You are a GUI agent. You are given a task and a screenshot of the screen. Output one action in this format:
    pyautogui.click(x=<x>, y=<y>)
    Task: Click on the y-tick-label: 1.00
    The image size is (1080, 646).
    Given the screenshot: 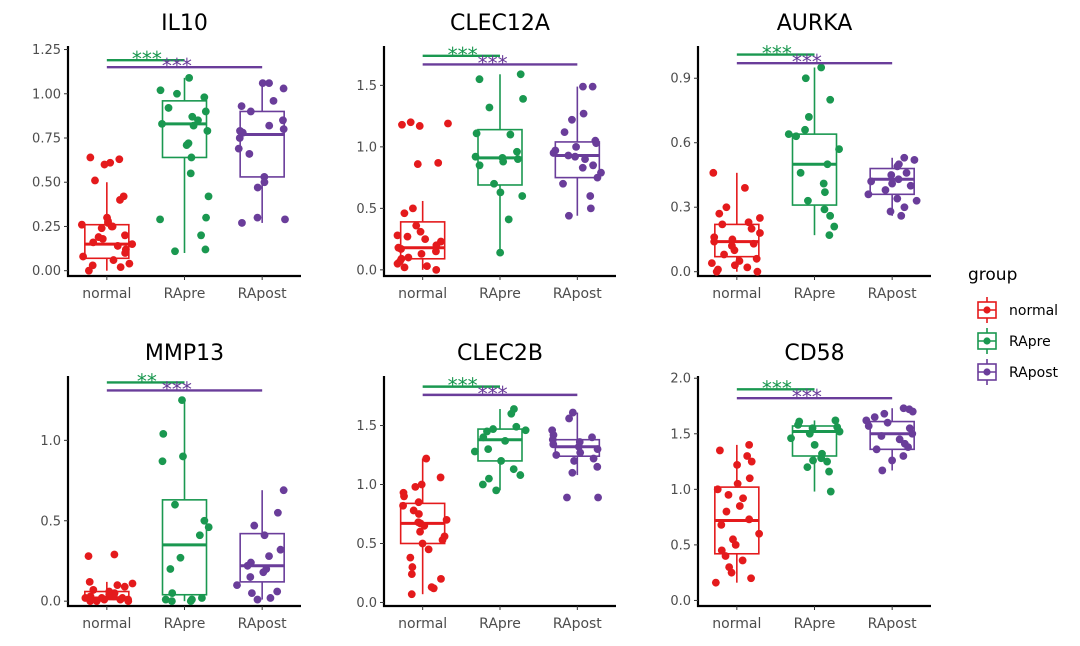 What is the action you would take?
    pyautogui.click(x=46, y=94)
    